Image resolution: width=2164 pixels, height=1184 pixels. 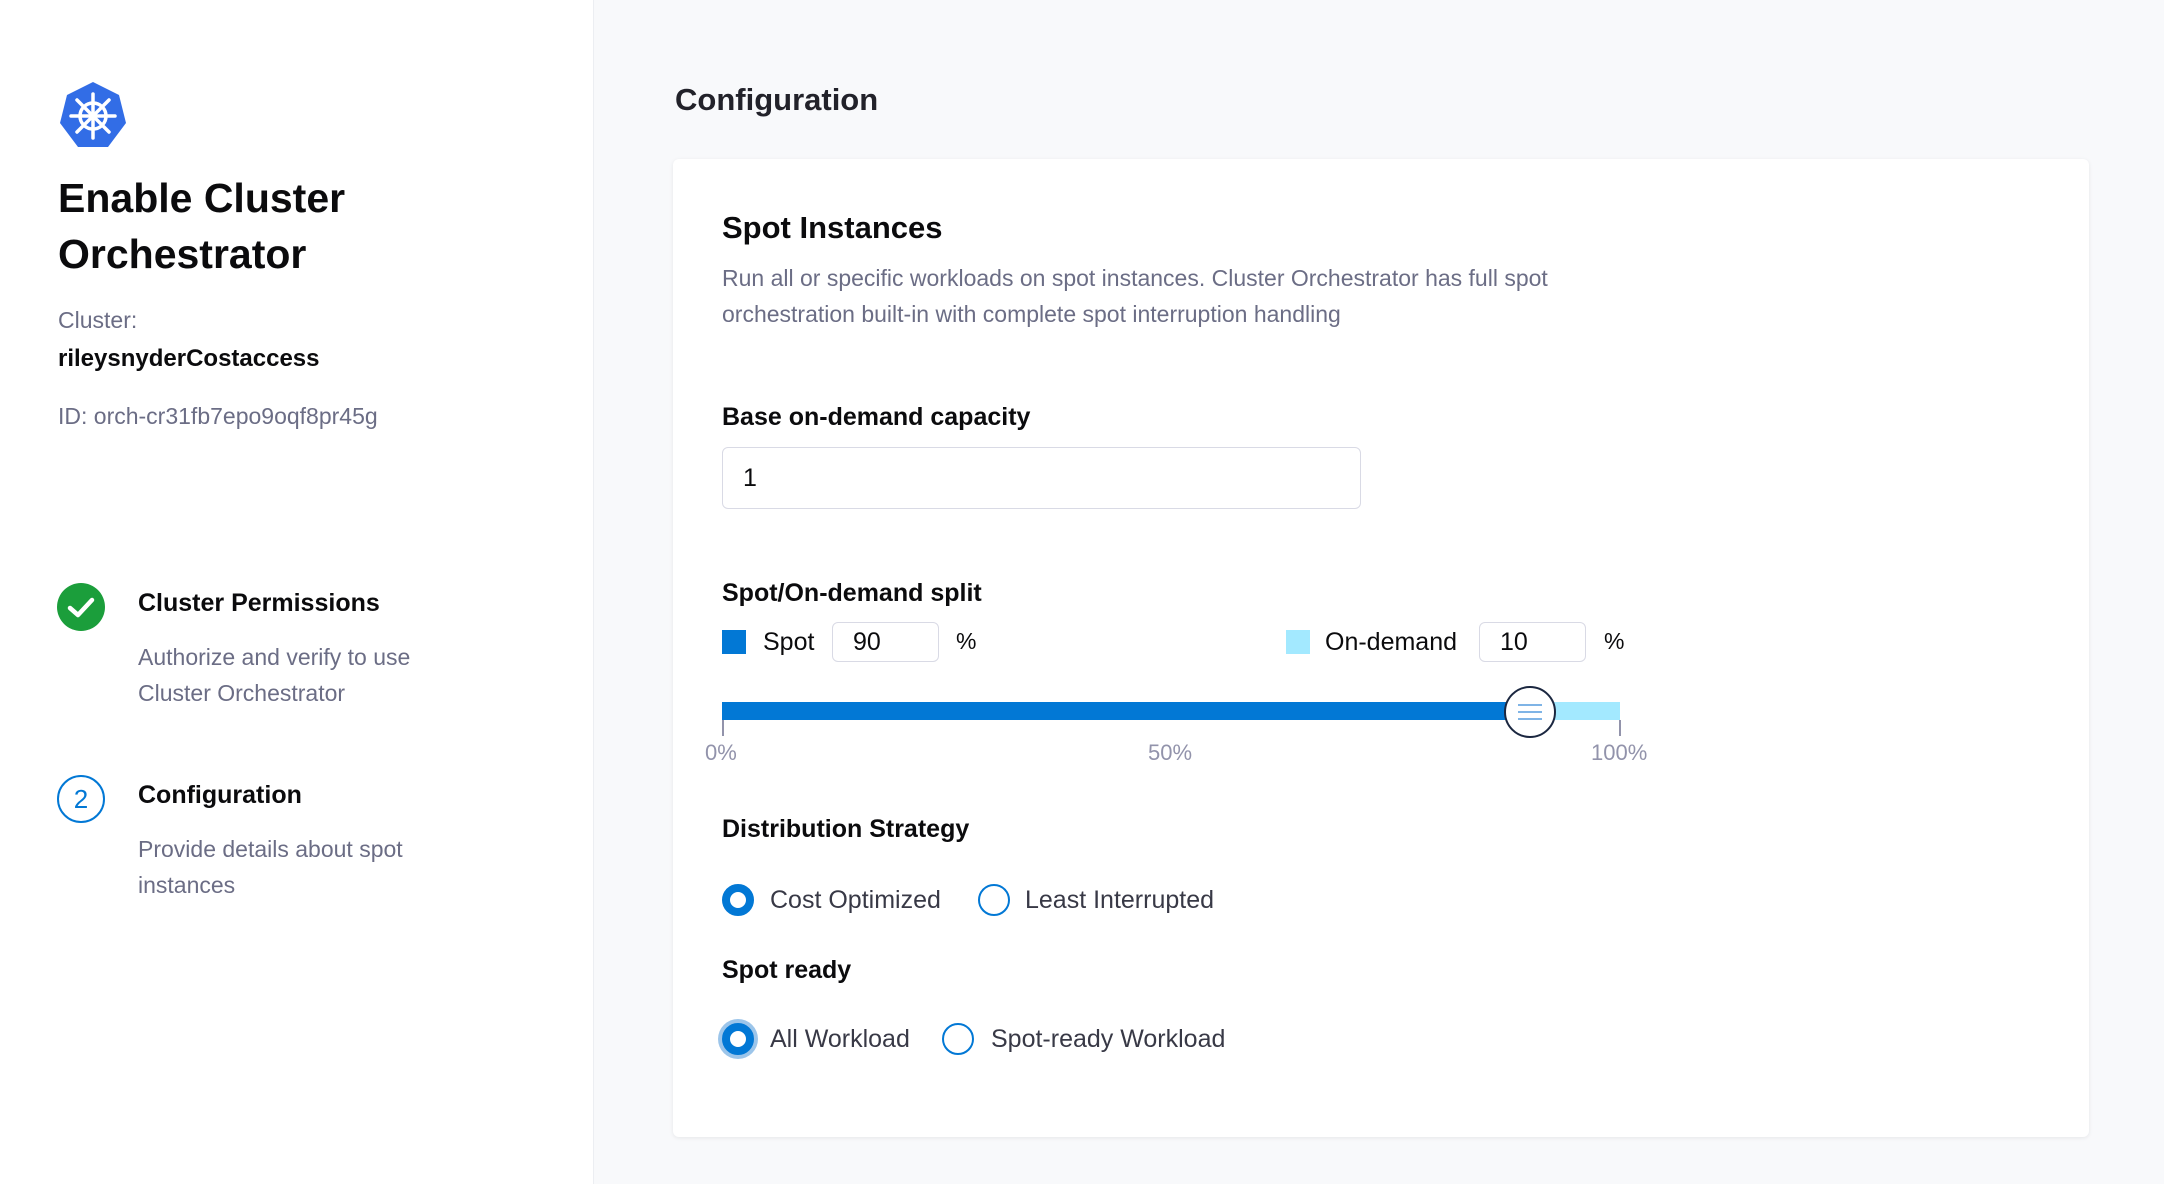 What do you see at coordinates (734, 642) in the screenshot?
I see `spot-legend-swatch` at bounding box center [734, 642].